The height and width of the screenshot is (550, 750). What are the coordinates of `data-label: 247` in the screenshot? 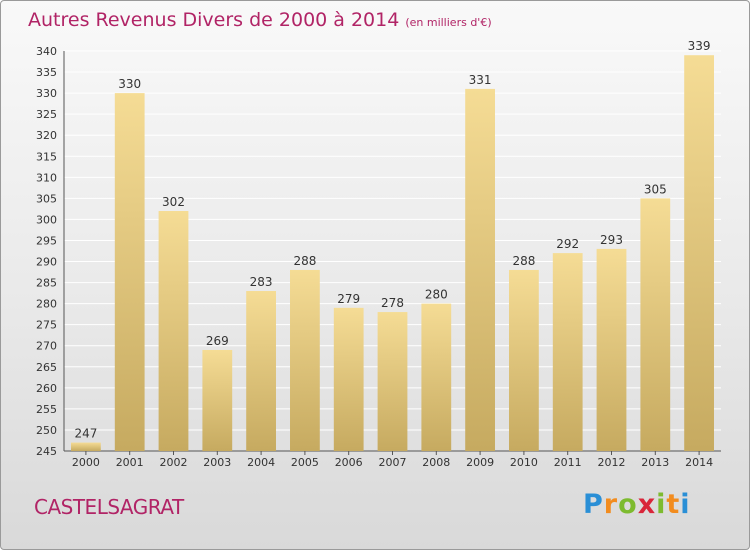 It's located at (85, 434).